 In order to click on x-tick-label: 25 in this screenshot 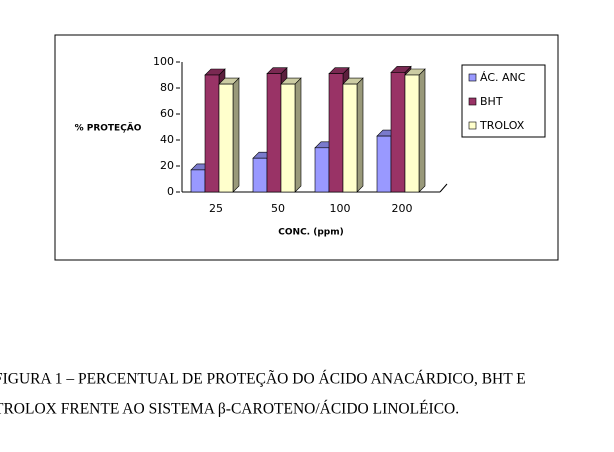, I will do `click(216, 208)`.